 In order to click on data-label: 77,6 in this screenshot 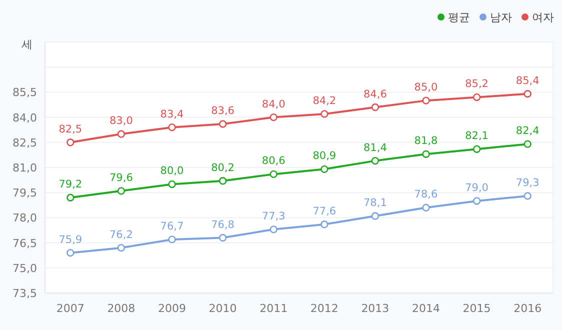, I will do `click(324, 211)`.